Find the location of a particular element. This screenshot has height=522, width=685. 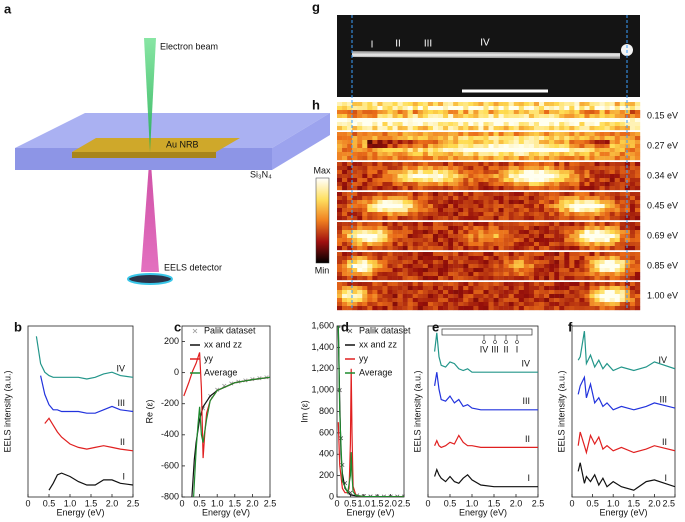

series-label: II is located at coordinates (664, 442).